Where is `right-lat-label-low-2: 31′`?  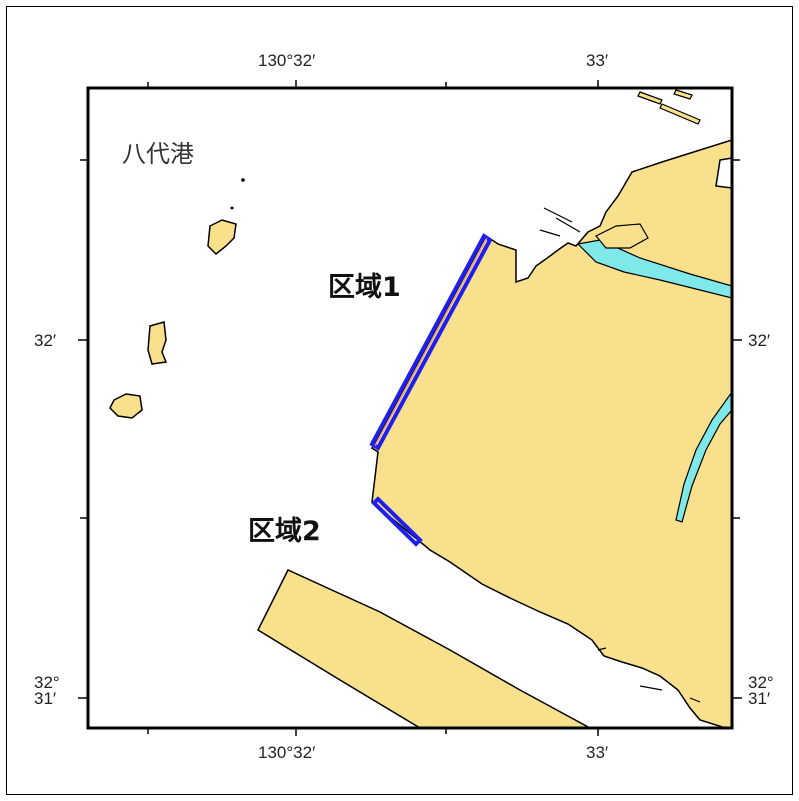
right-lat-label-low-2: 31′ is located at coordinates (759, 698).